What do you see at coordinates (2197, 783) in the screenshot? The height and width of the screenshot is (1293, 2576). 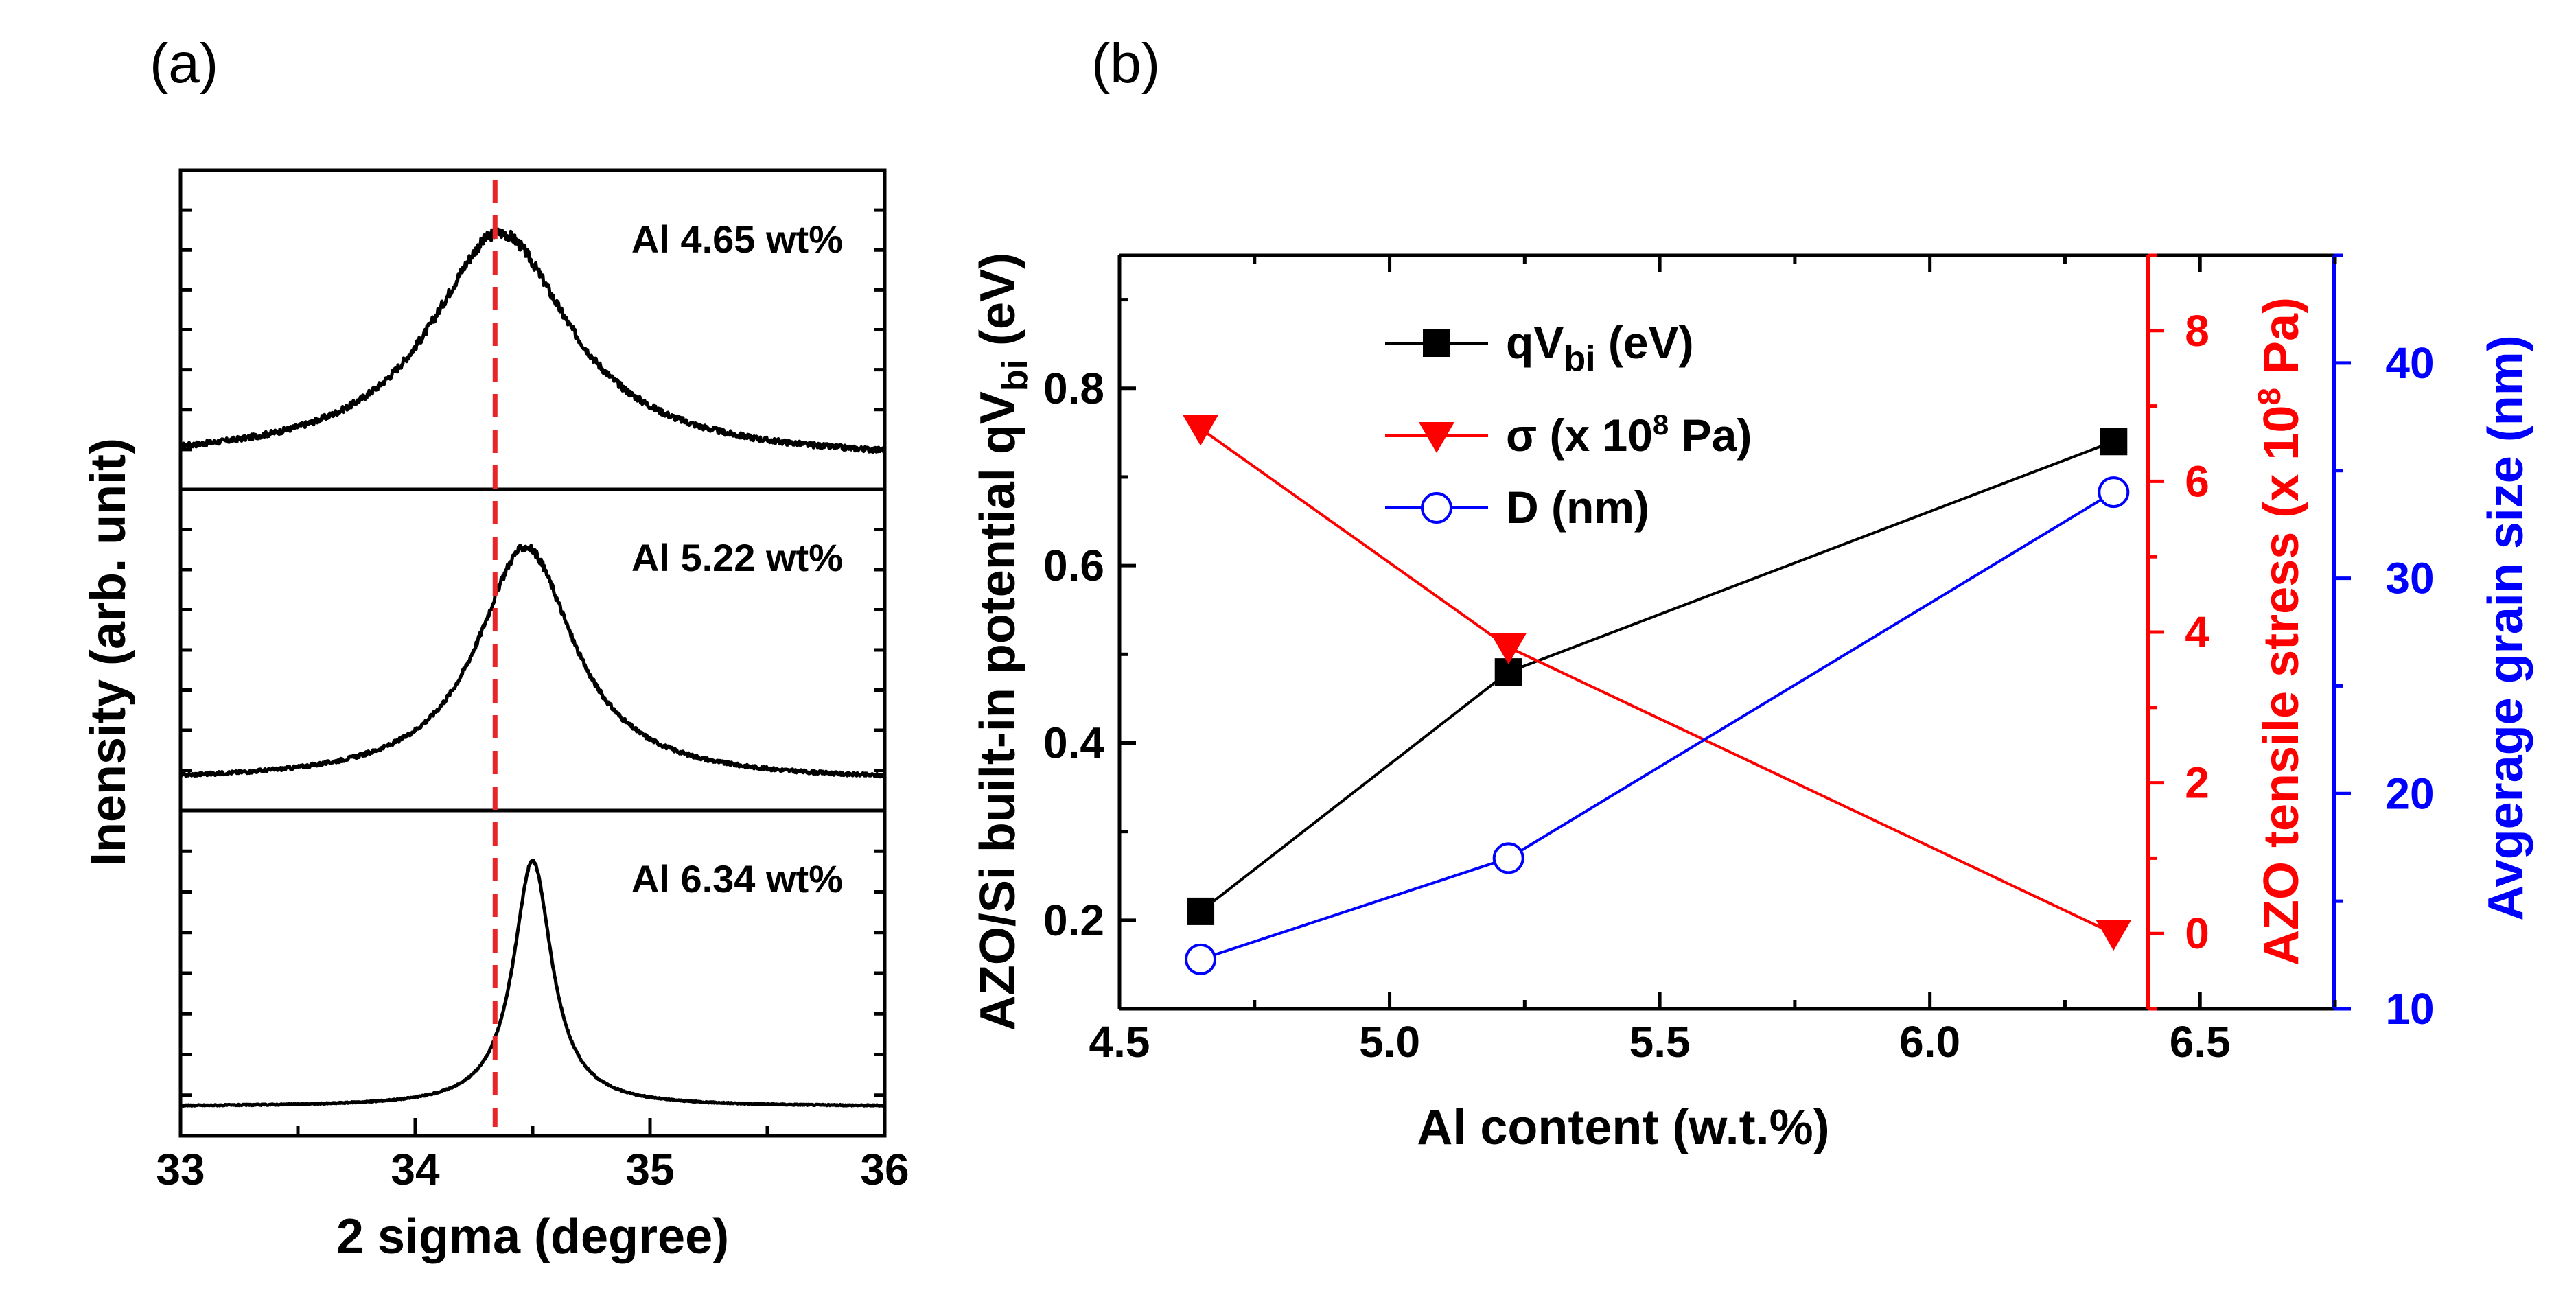 I see `stress-axis-tick-label: 2` at bounding box center [2197, 783].